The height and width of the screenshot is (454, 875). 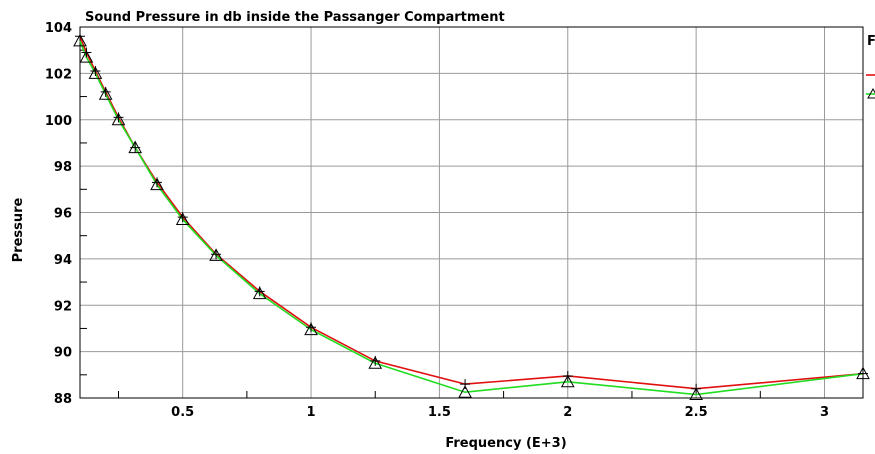 I want to click on y-tick-label: 96, so click(x=63, y=214).